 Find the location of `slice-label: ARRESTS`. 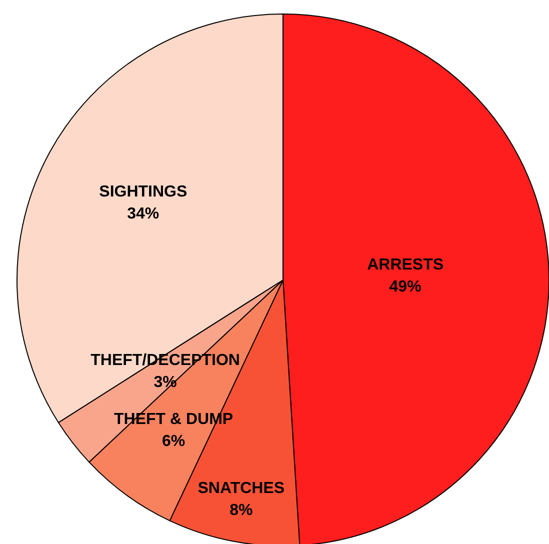

slice-label: ARRESTS is located at coordinates (405, 265).